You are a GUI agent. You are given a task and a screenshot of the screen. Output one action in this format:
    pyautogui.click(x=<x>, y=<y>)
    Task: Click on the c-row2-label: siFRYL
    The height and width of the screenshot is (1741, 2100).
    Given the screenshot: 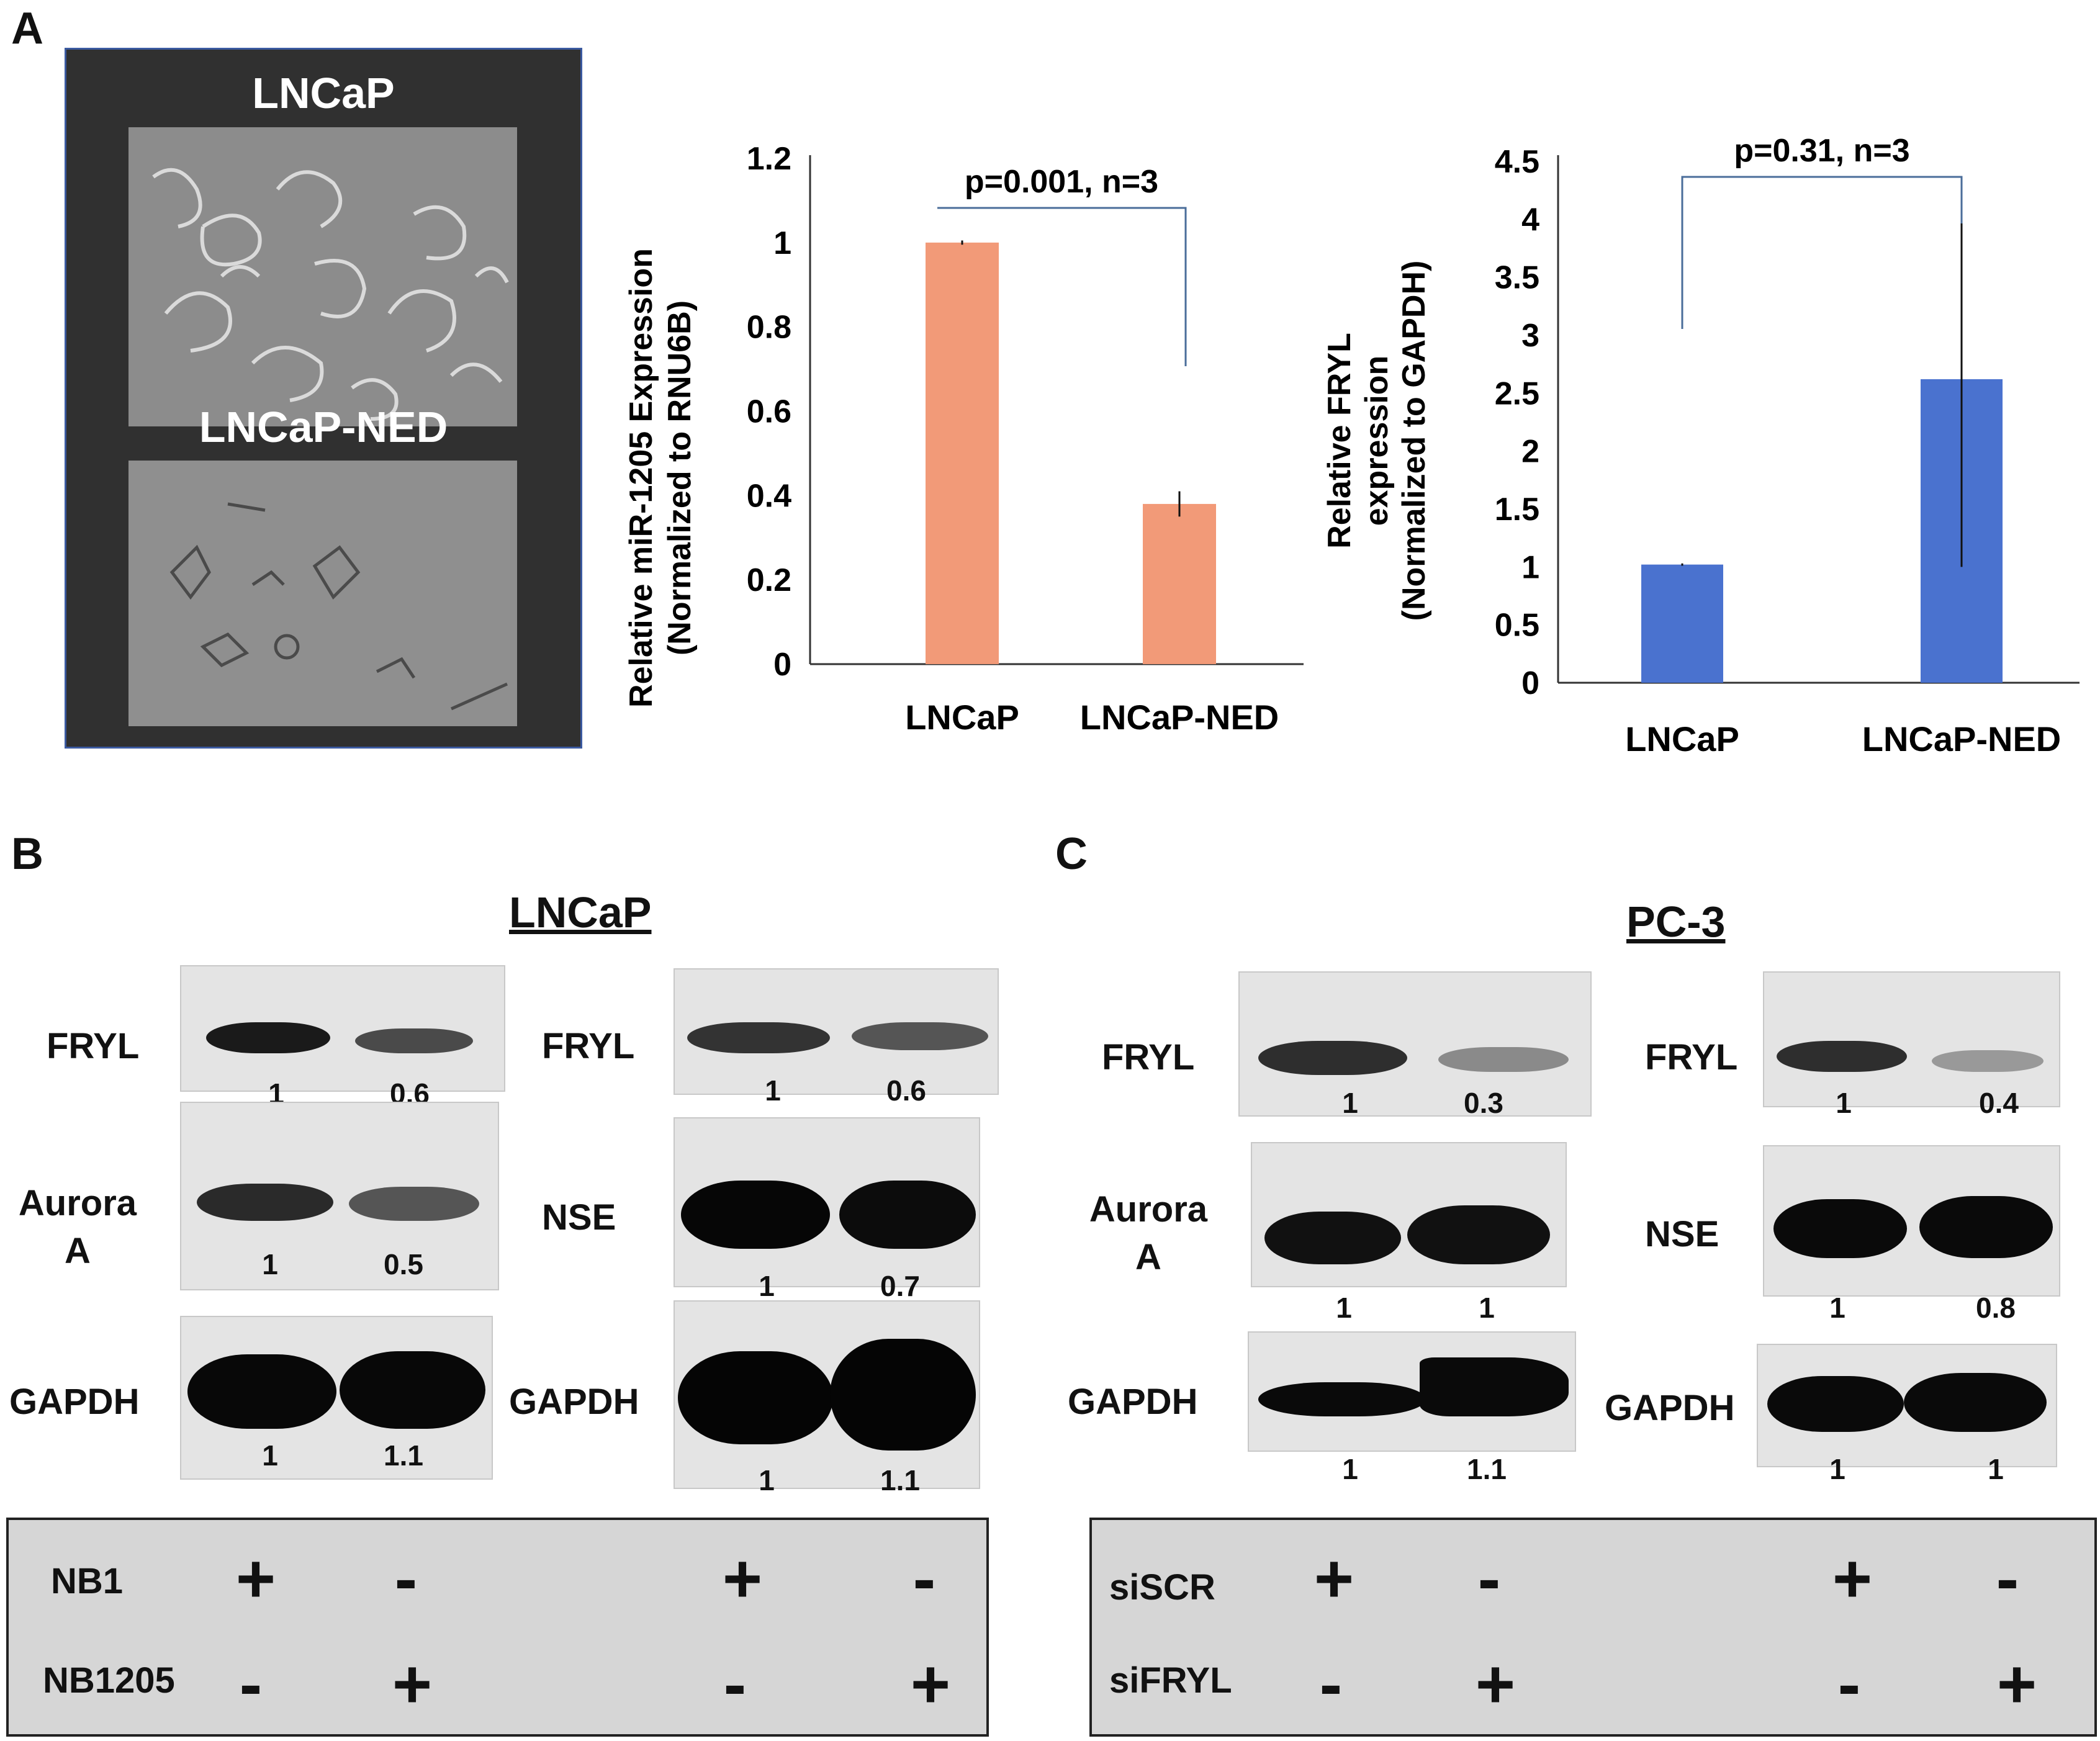 What is the action you would take?
    pyautogui.click(x=1170, y=1681)
    